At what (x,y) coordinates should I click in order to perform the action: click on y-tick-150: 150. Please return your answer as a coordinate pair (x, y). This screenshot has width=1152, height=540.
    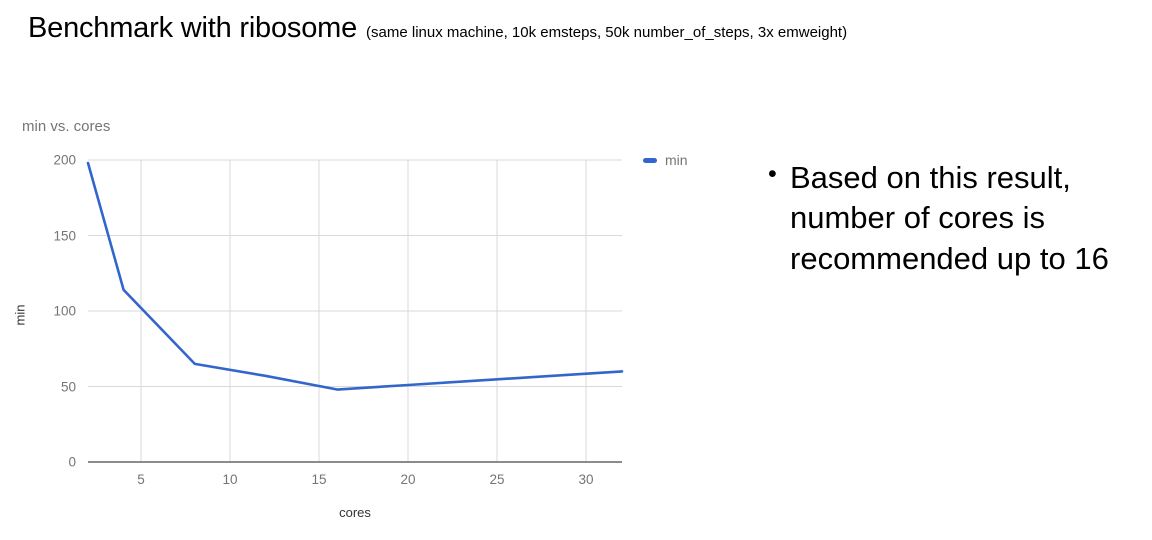
    Looking at the image, I should click on (64, 235).